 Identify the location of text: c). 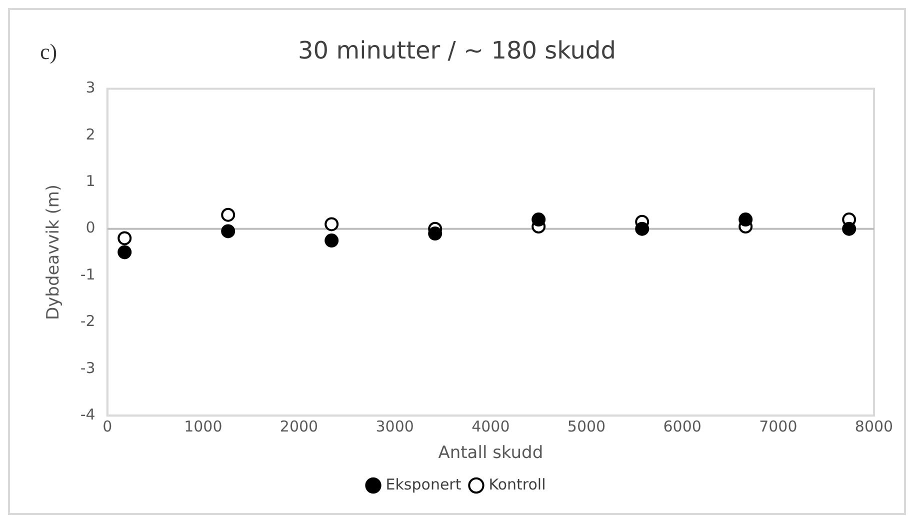
(49, 51).